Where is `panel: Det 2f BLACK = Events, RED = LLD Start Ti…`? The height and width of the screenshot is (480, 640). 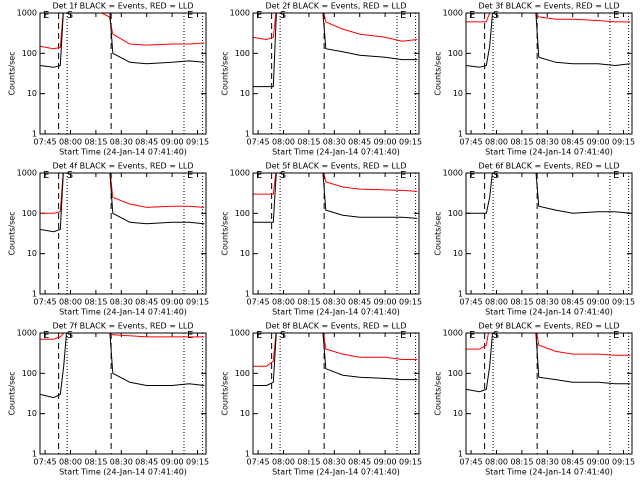 panel: Det 2f BLACK = Events, RED = LLD Start Ti… is located at coordinates (322, 79).